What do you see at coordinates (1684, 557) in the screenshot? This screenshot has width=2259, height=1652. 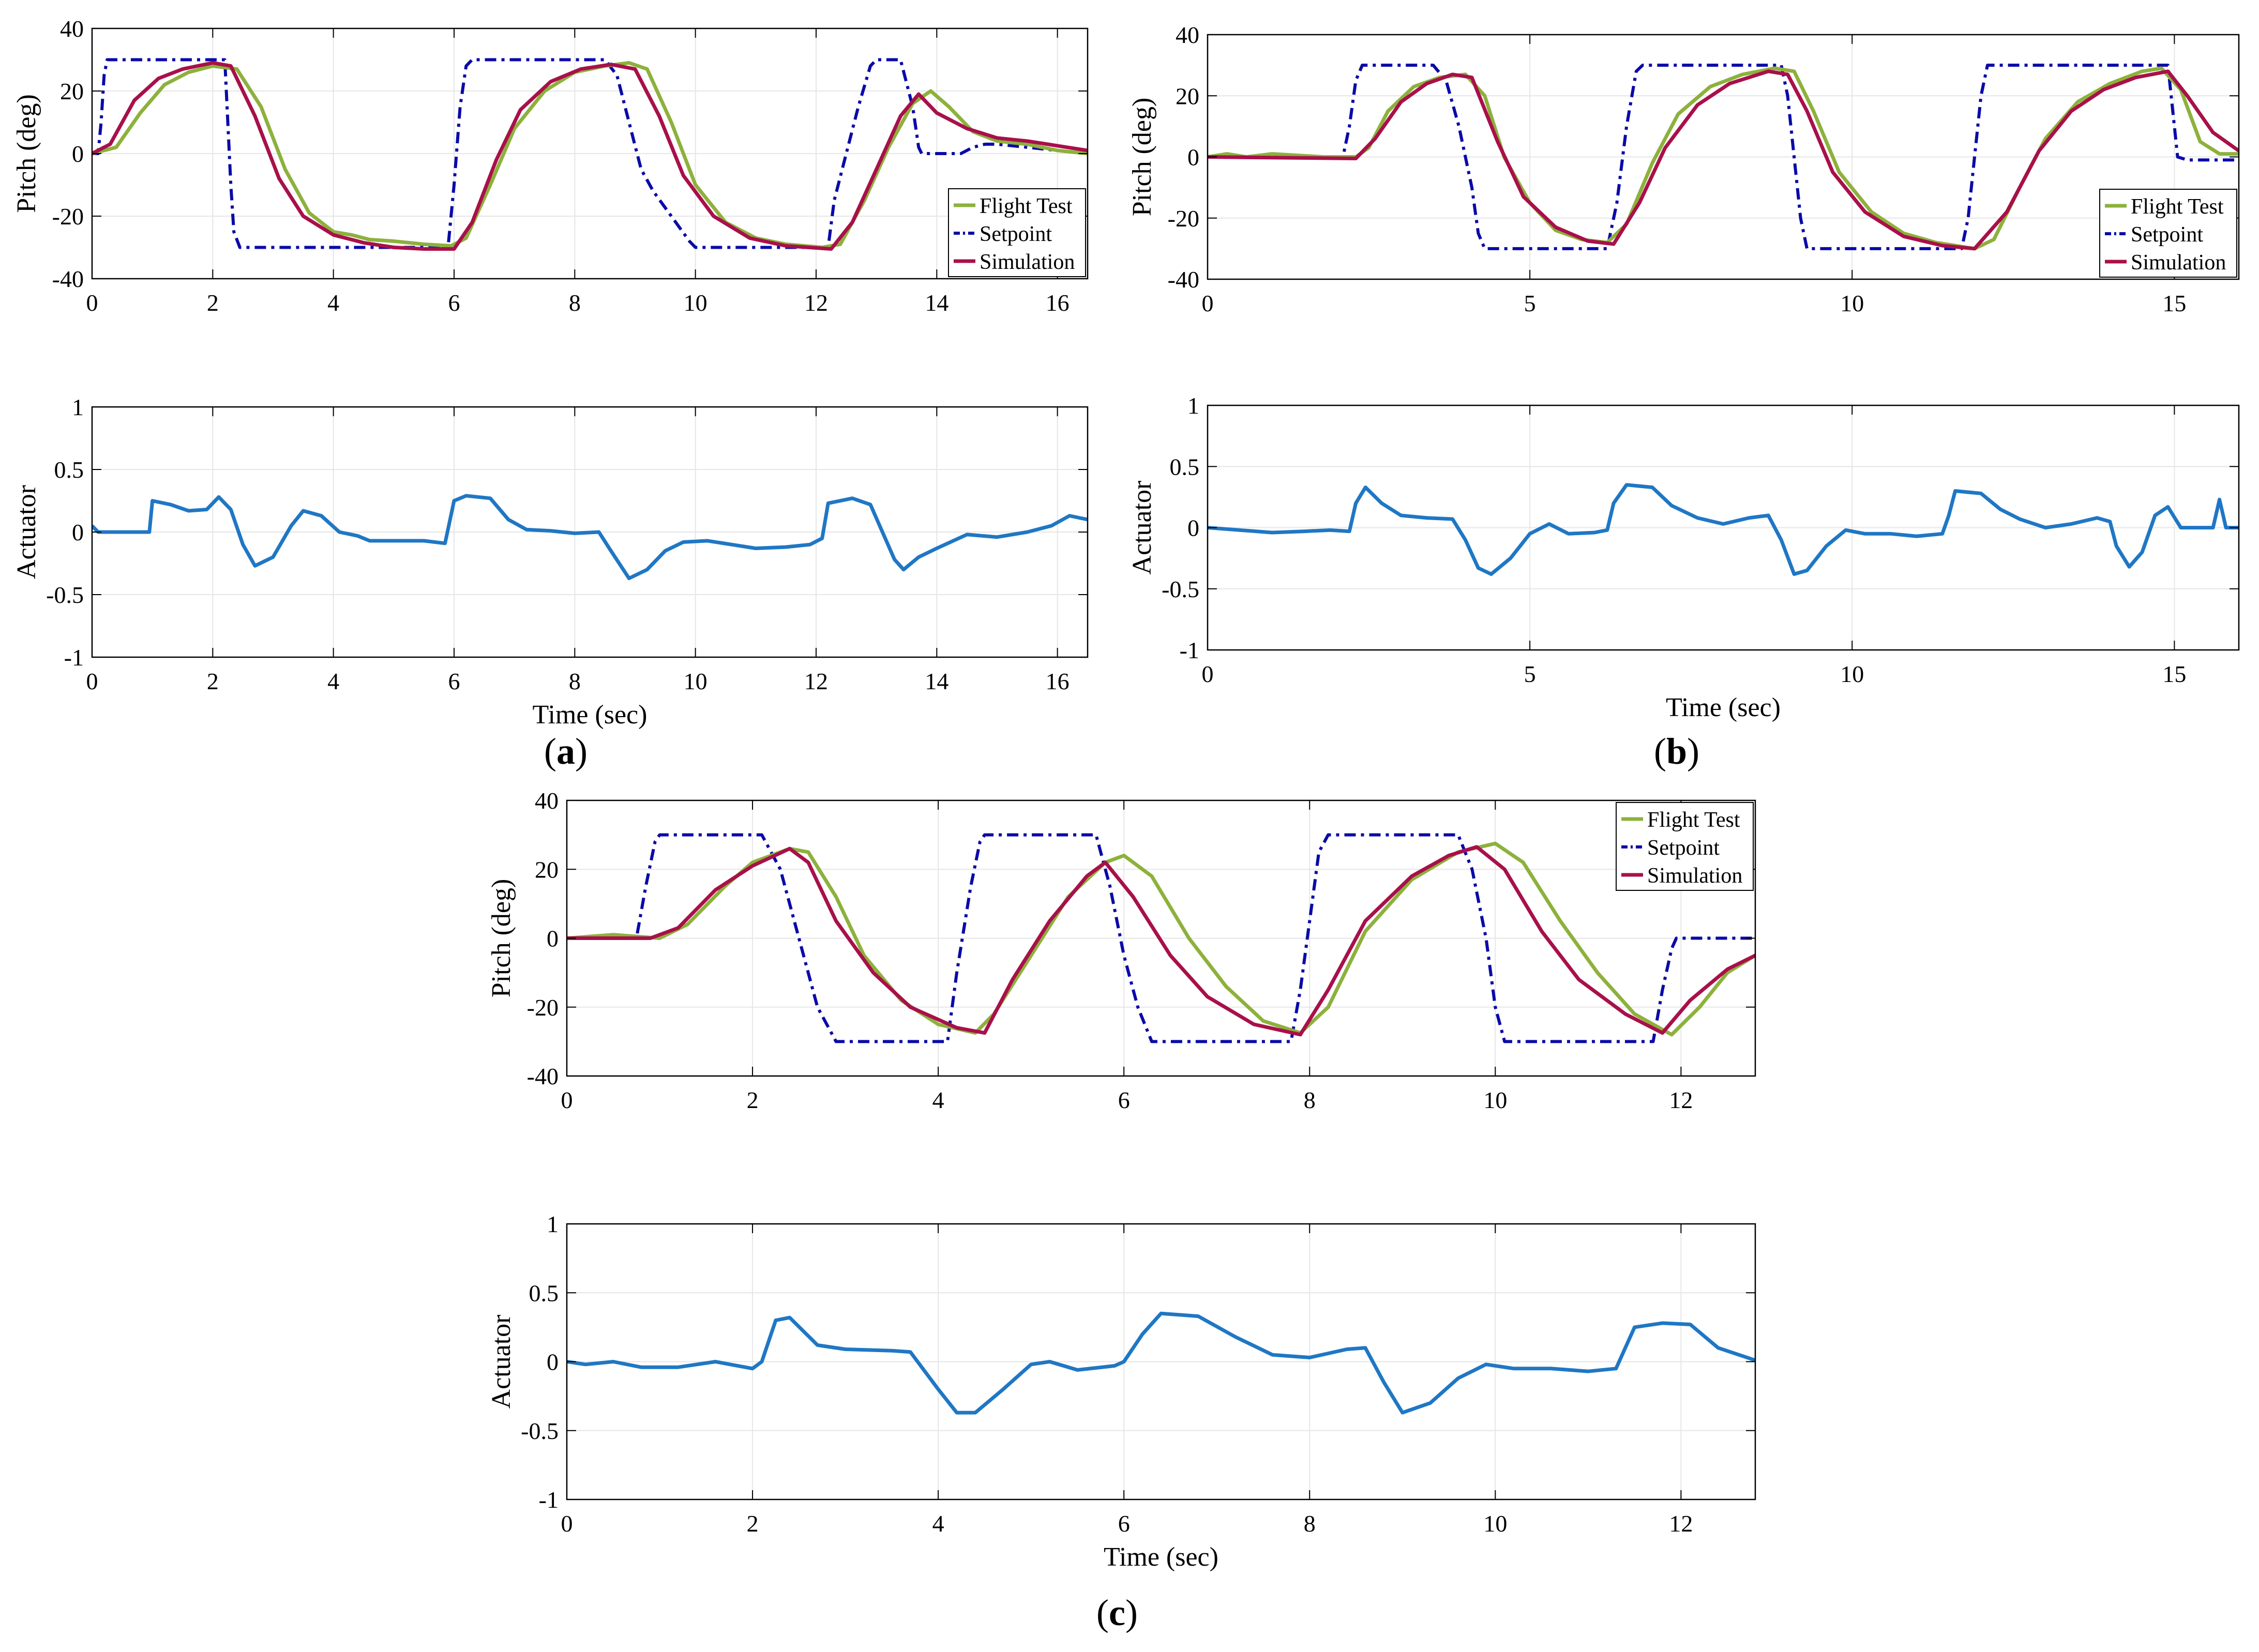 I see `chart-b-actuator: 0 5 10 15 -1 -0.5 0 0.5 1 Actuator Time (sec)` at bounding box center [1684, 557].